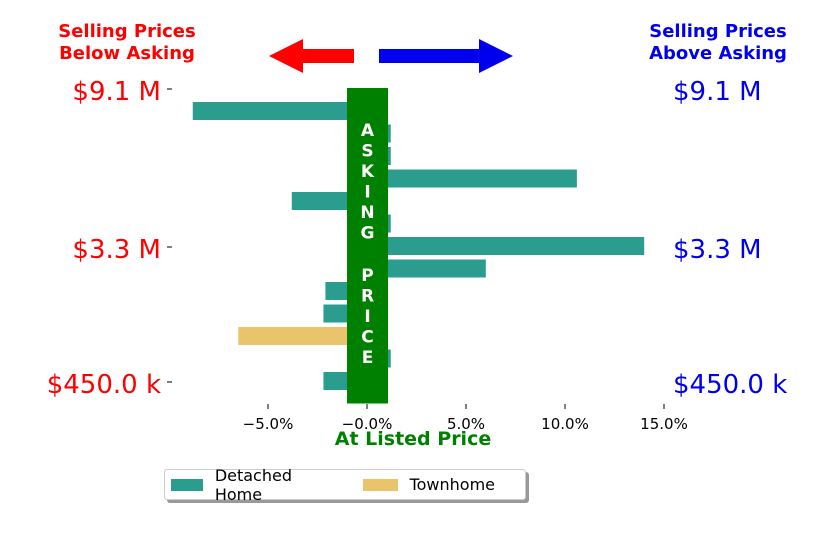 The image size is (834, 541). Describe the element at coordinates (311, 56) in the screenshot. I see `left-arrow-icon` at that location.